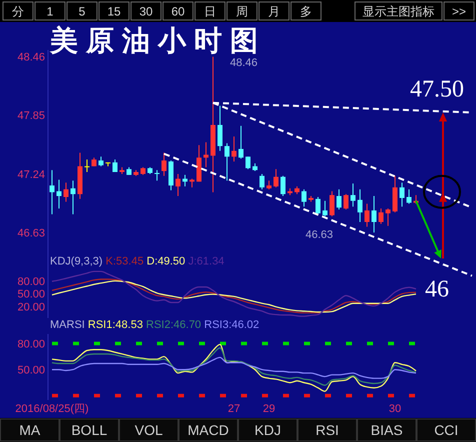  What do you see at coordinates (244, 62) in the screenshot?
I see `annotation: 48.46` at bounding box center [244, 62].